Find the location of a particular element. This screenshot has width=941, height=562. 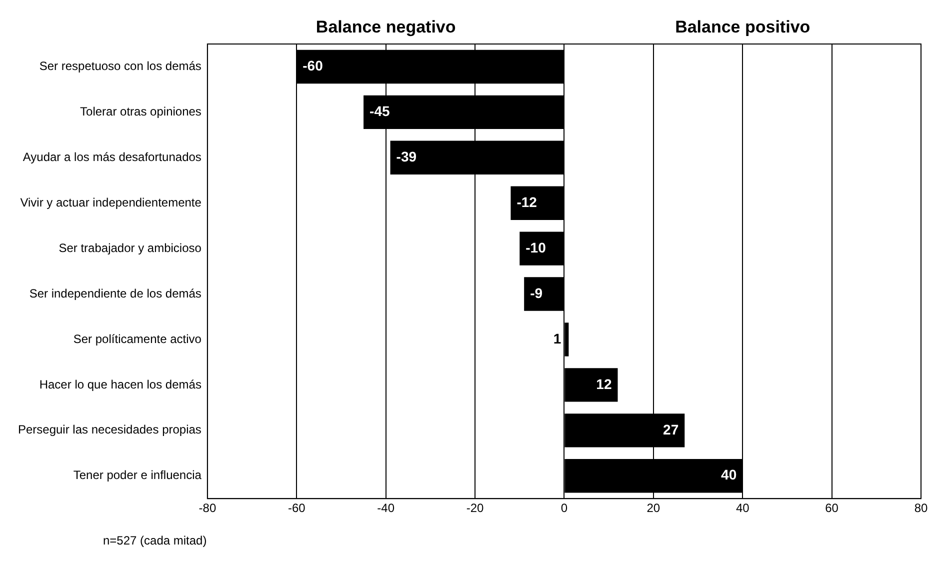

text: n=527 (cada mitad) is located at coordinates (155, 540).